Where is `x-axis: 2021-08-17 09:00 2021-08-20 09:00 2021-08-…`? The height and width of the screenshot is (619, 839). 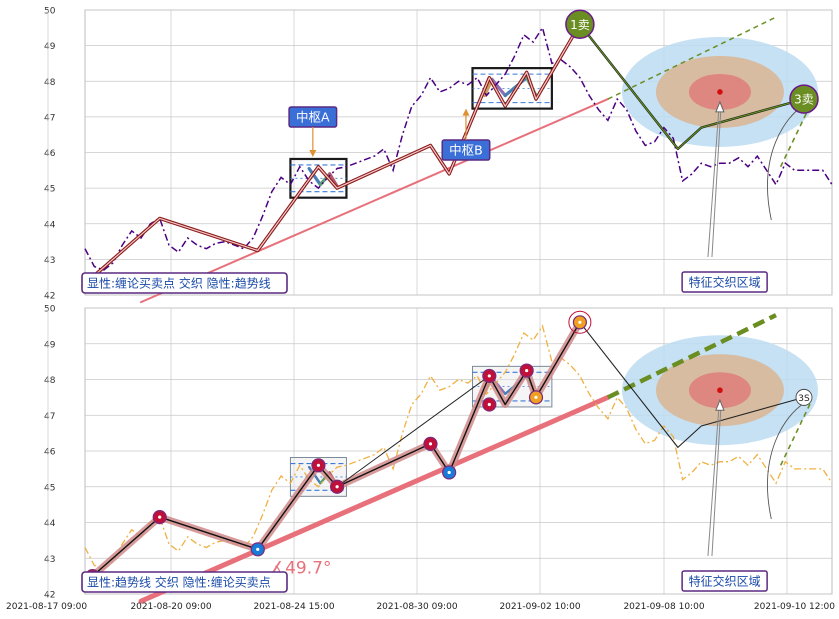
x-axis: 2021-08-17 09:00 2021-08-20 09:00 2021-08-… is located at coordinates (420, 607).